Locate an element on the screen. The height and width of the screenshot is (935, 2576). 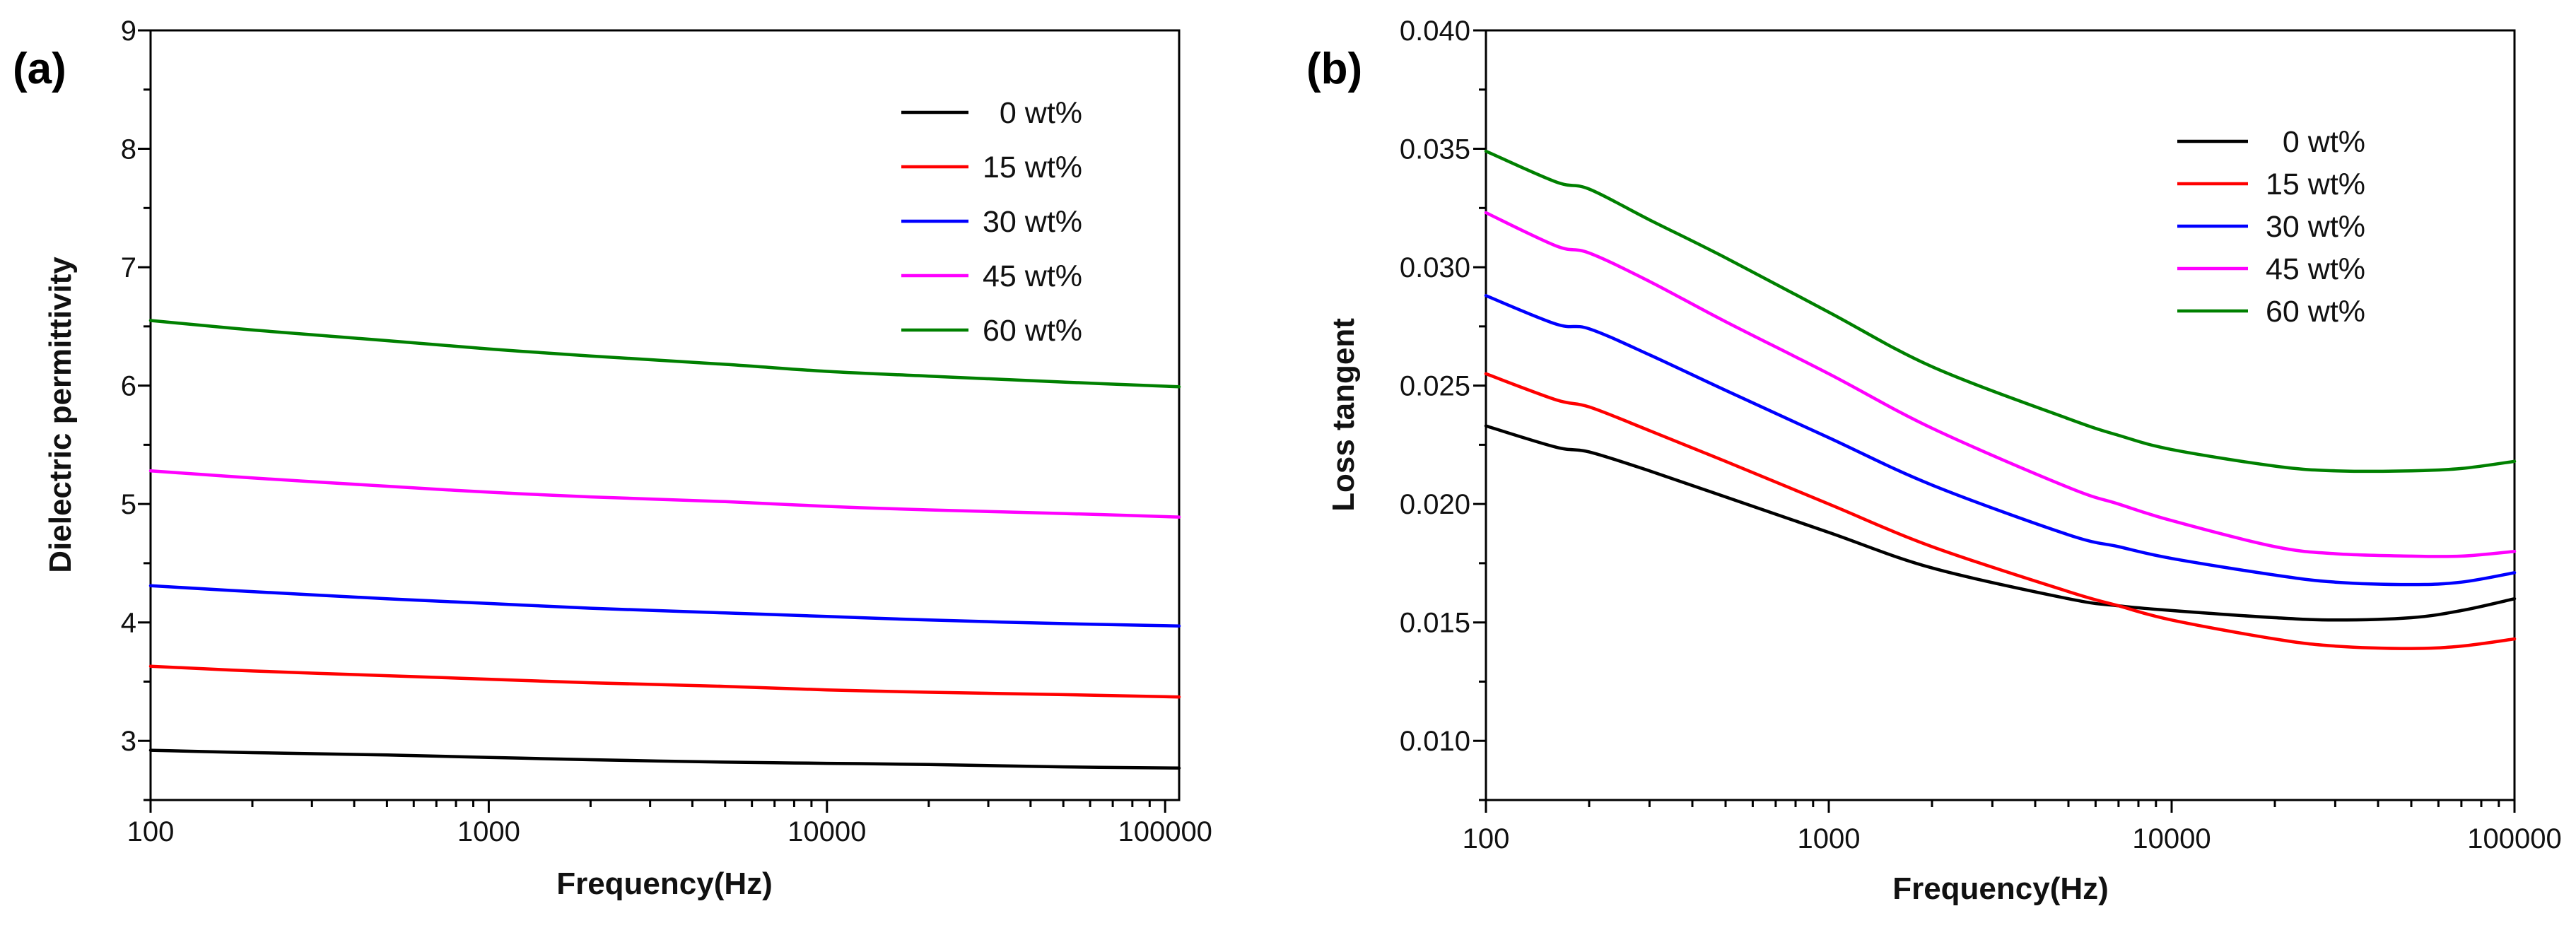
panel-b-label: (b) is located at coordinates (1334, 69).